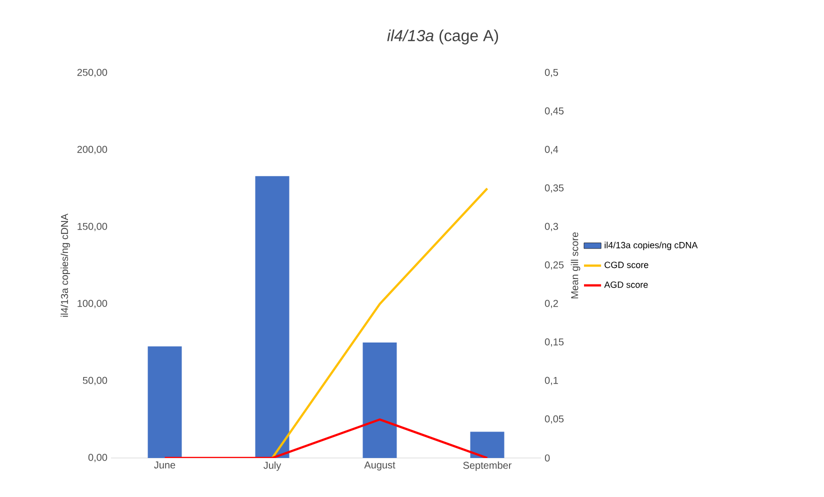  What do you see at coordinates (547, 458) in the screenshot?
I see `y2-tick-label: 0` at bounding box center [547, 458].